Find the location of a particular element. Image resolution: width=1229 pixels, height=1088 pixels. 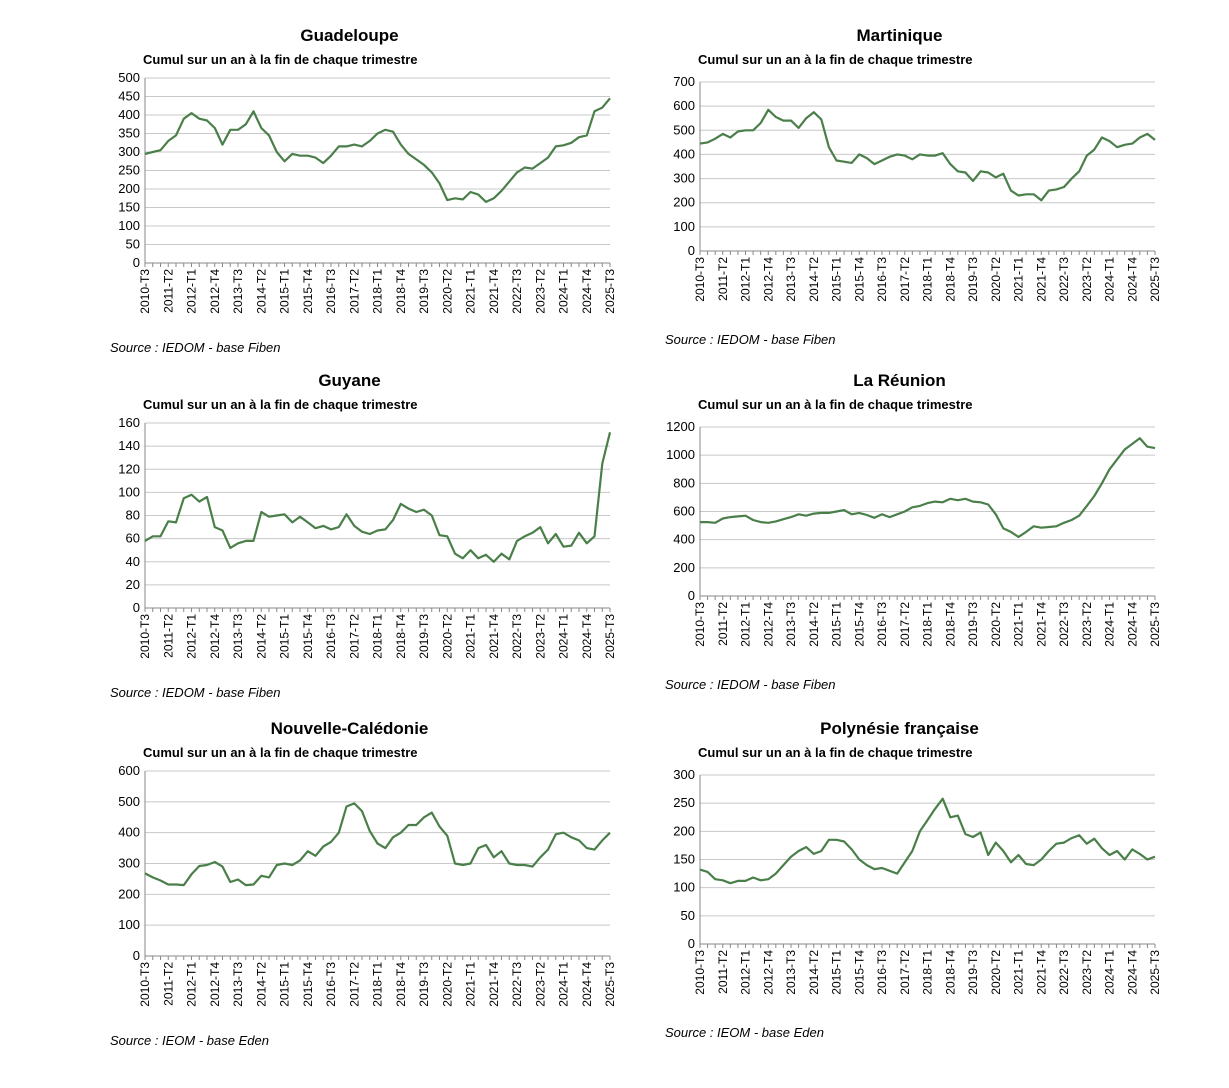

y-tick-label: 500 is located at coordinates (684, 129).